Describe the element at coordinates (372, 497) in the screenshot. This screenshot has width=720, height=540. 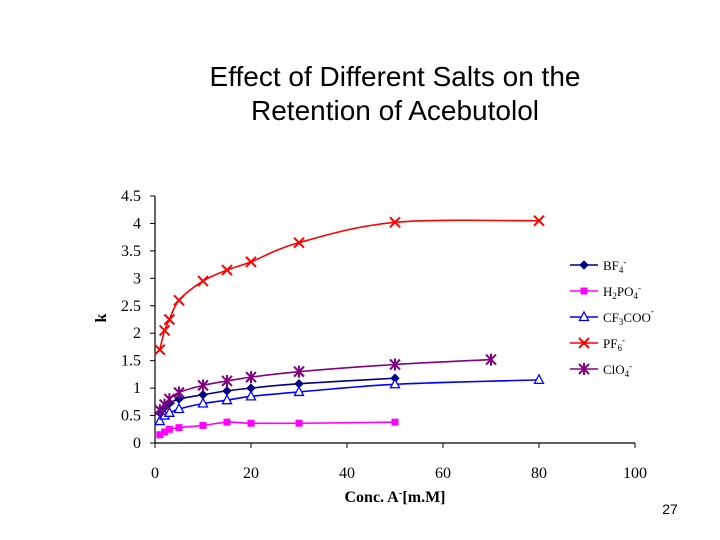
I see `x-axis-title-main: Conc. A` at that location.